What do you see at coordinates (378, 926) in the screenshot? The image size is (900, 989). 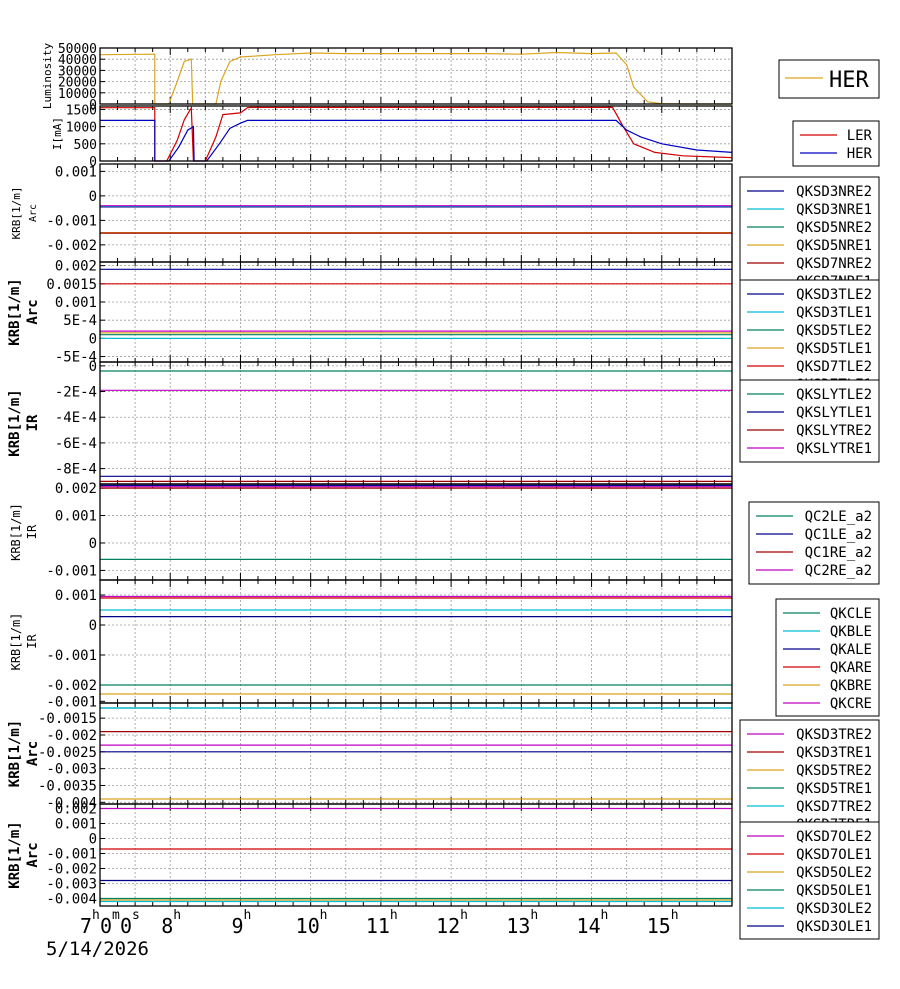 I see `x-tick-label-number: 11` at bounding box center [378, 926].